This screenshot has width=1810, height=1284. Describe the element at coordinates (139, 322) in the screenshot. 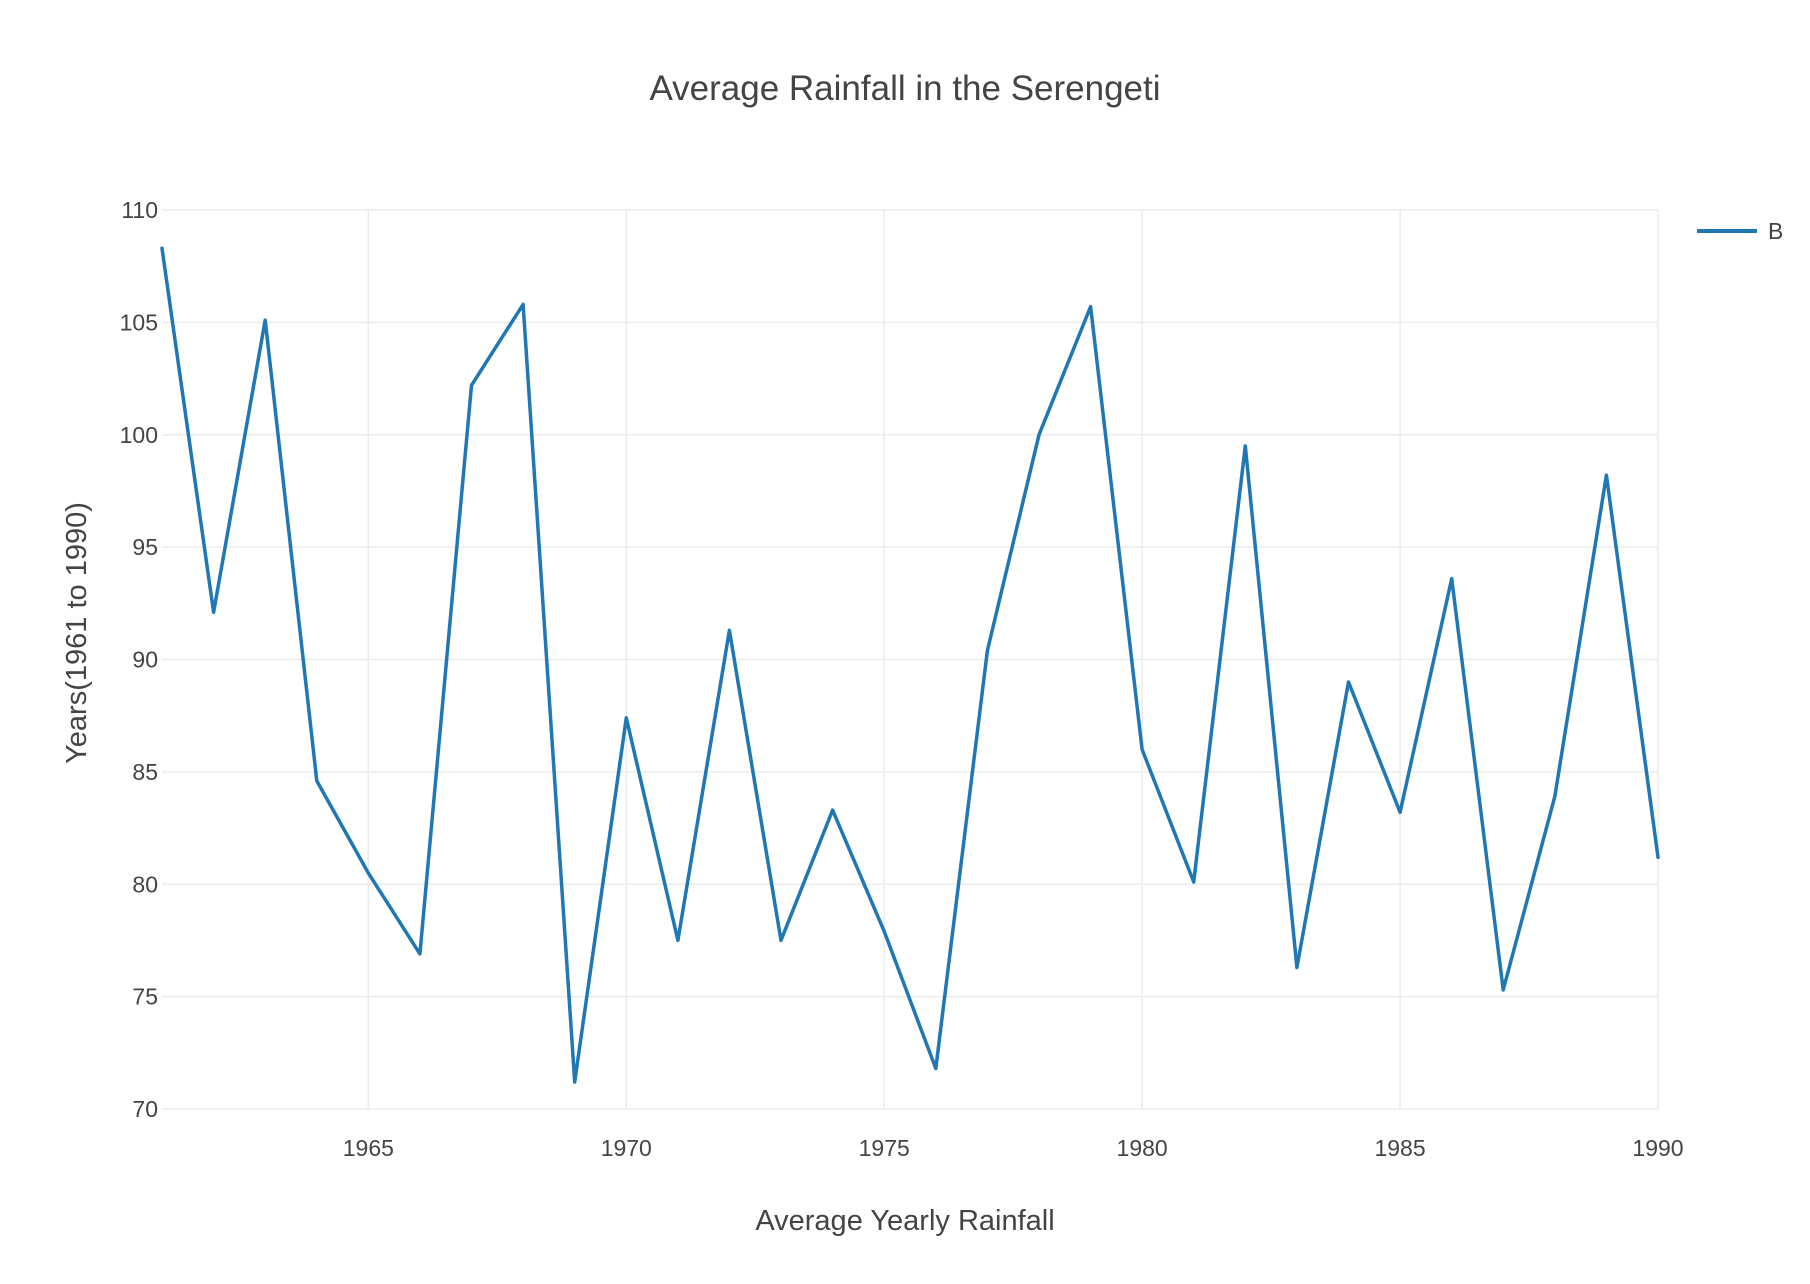

I see `y-tick-label: 105` at that location.